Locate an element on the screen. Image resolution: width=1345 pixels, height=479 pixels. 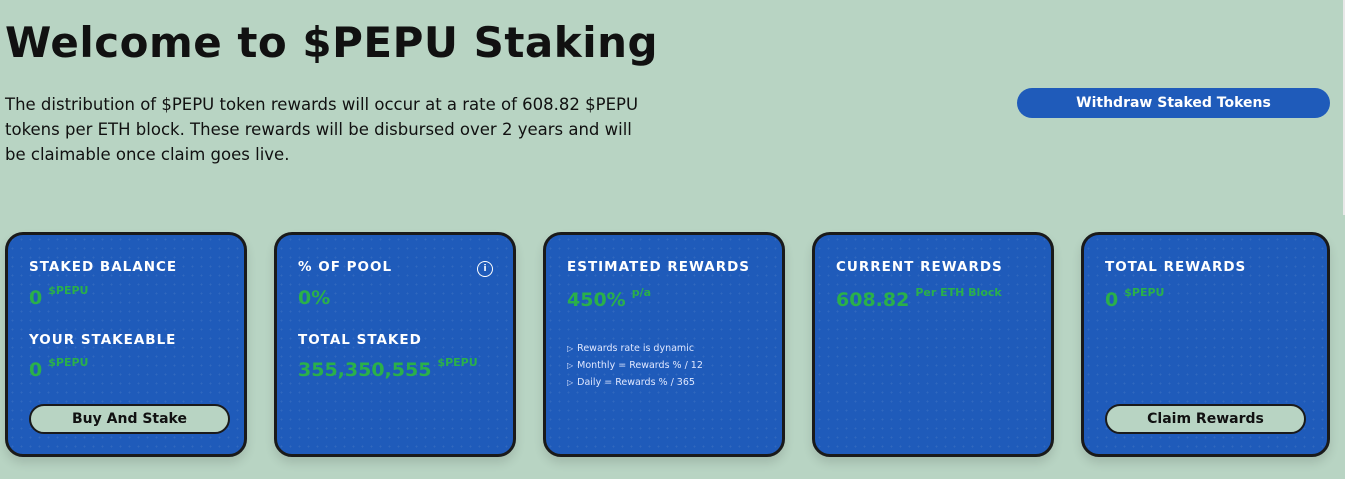
total-staked-value: 355,350,555 $PEPU is located at coordinates (388, 368).